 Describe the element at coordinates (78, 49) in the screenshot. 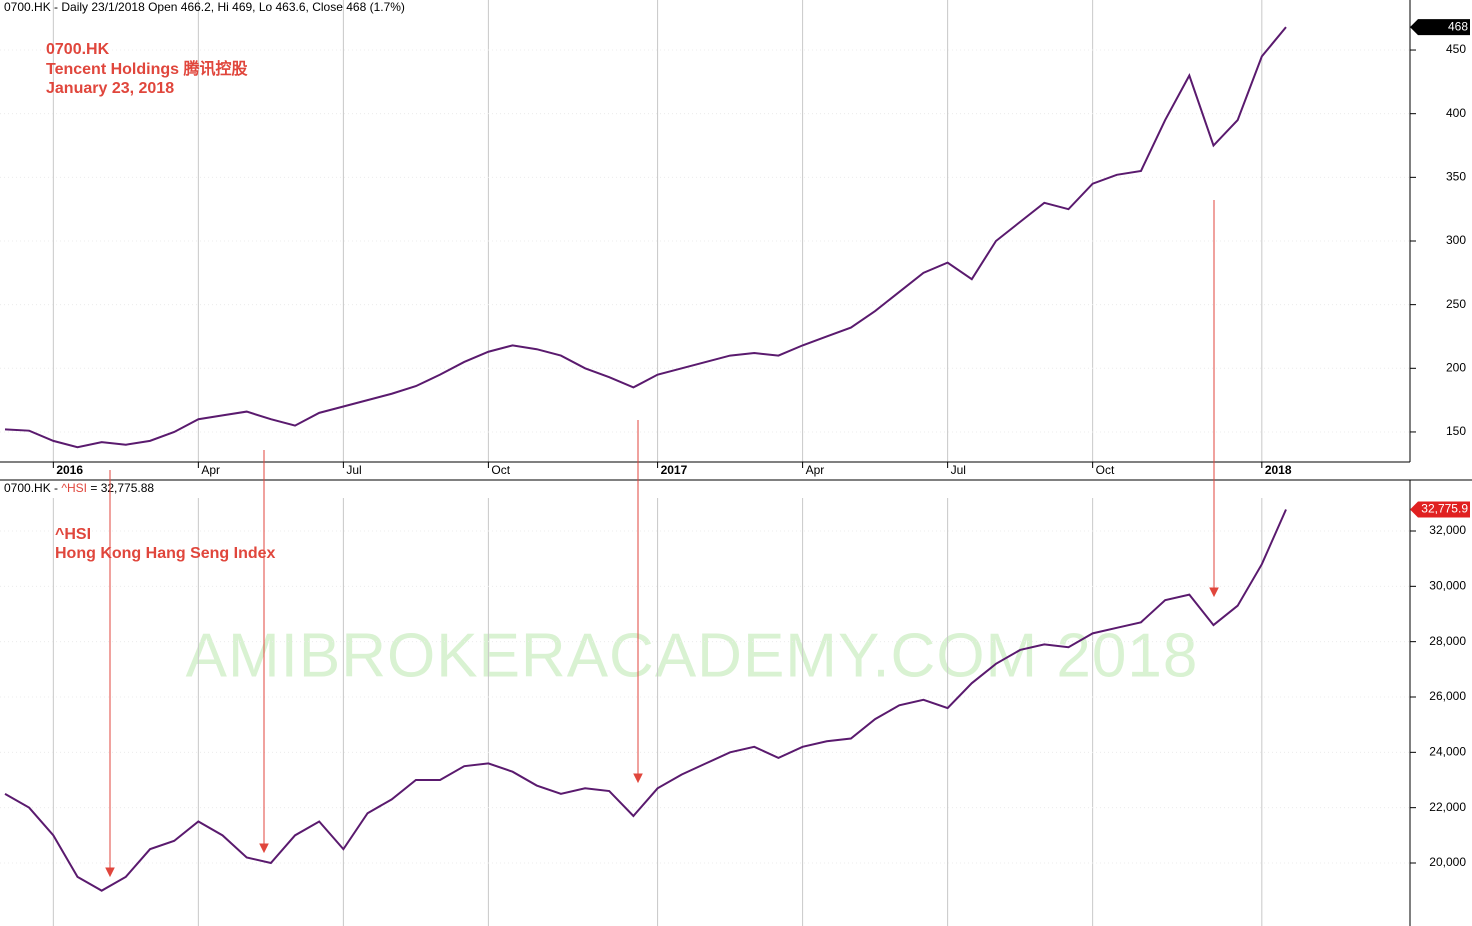

I see `annotation: 0700.HK` at that location.